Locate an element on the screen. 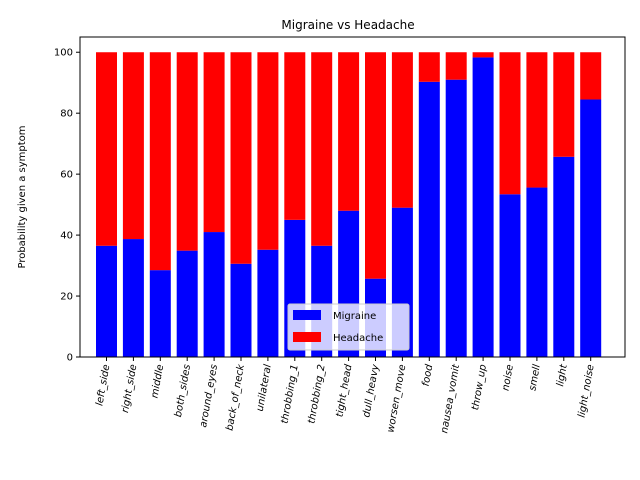 Image resolution: width=640 pixels, height=480 pixels. bar-migraine-light_noise is located at coordinates (591, 228).